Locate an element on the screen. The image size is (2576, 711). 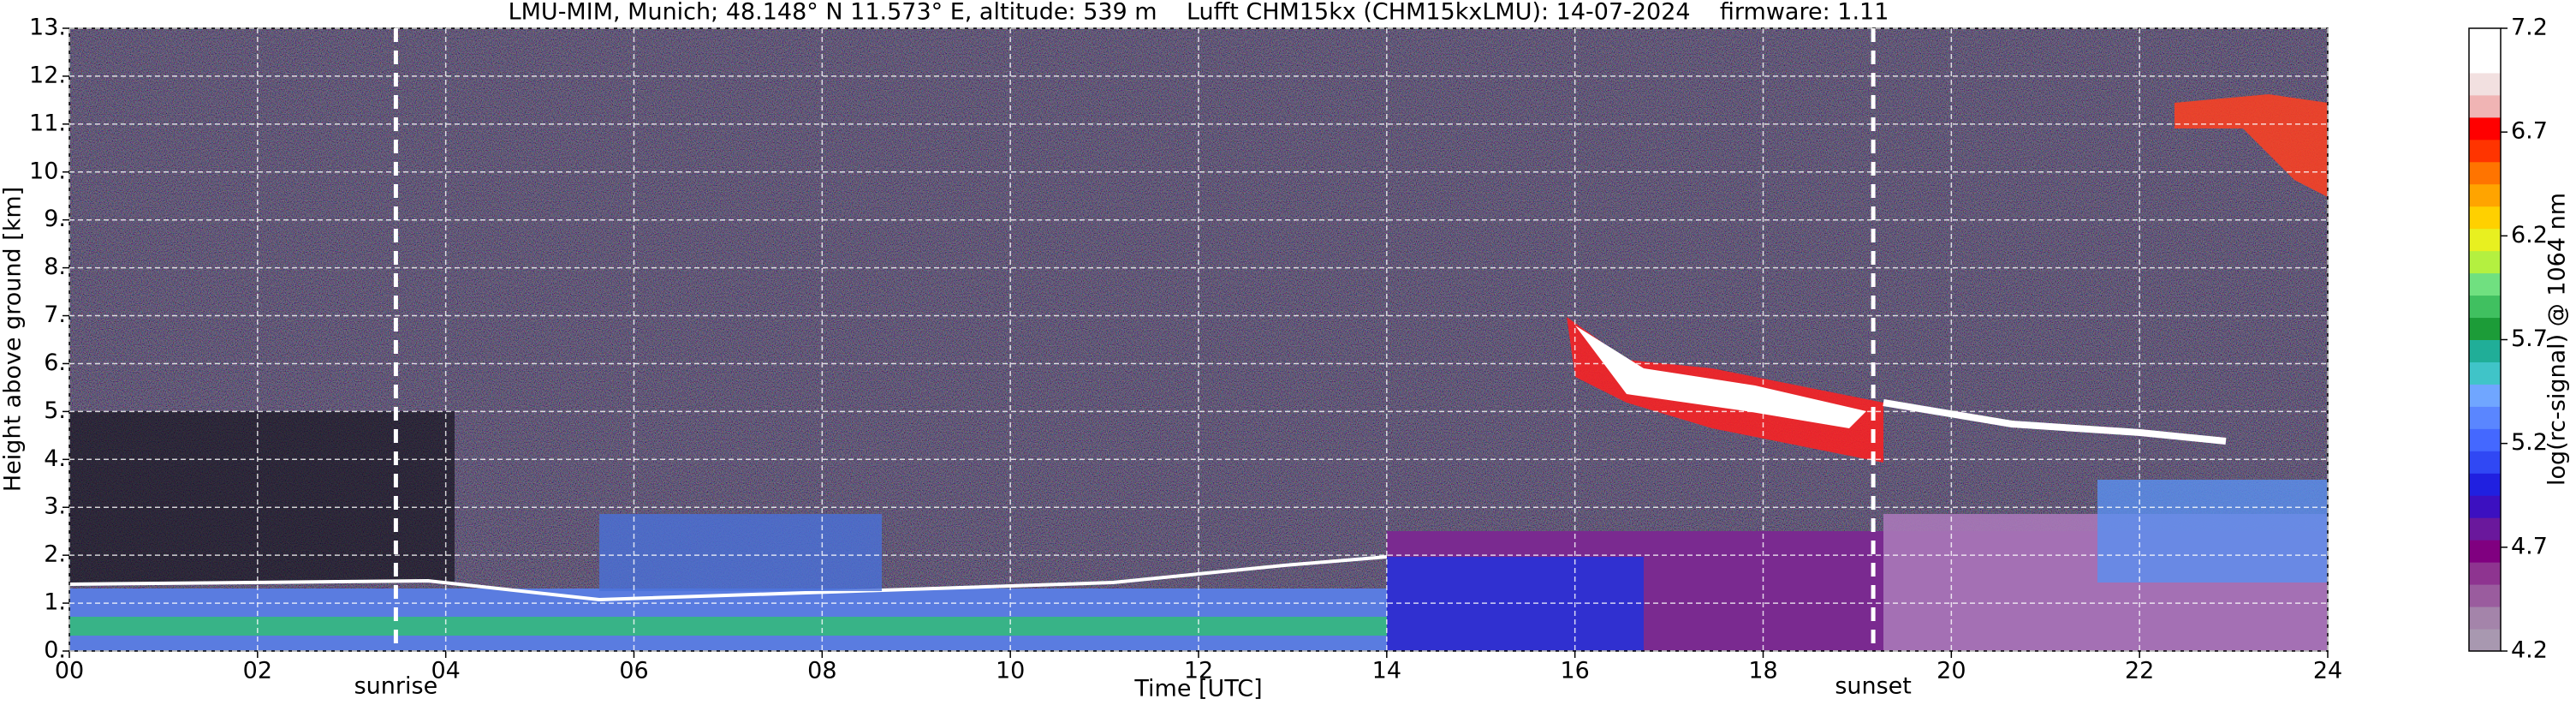
x-axis-label: Time [UTC] is located at coordinates (1197, 689).